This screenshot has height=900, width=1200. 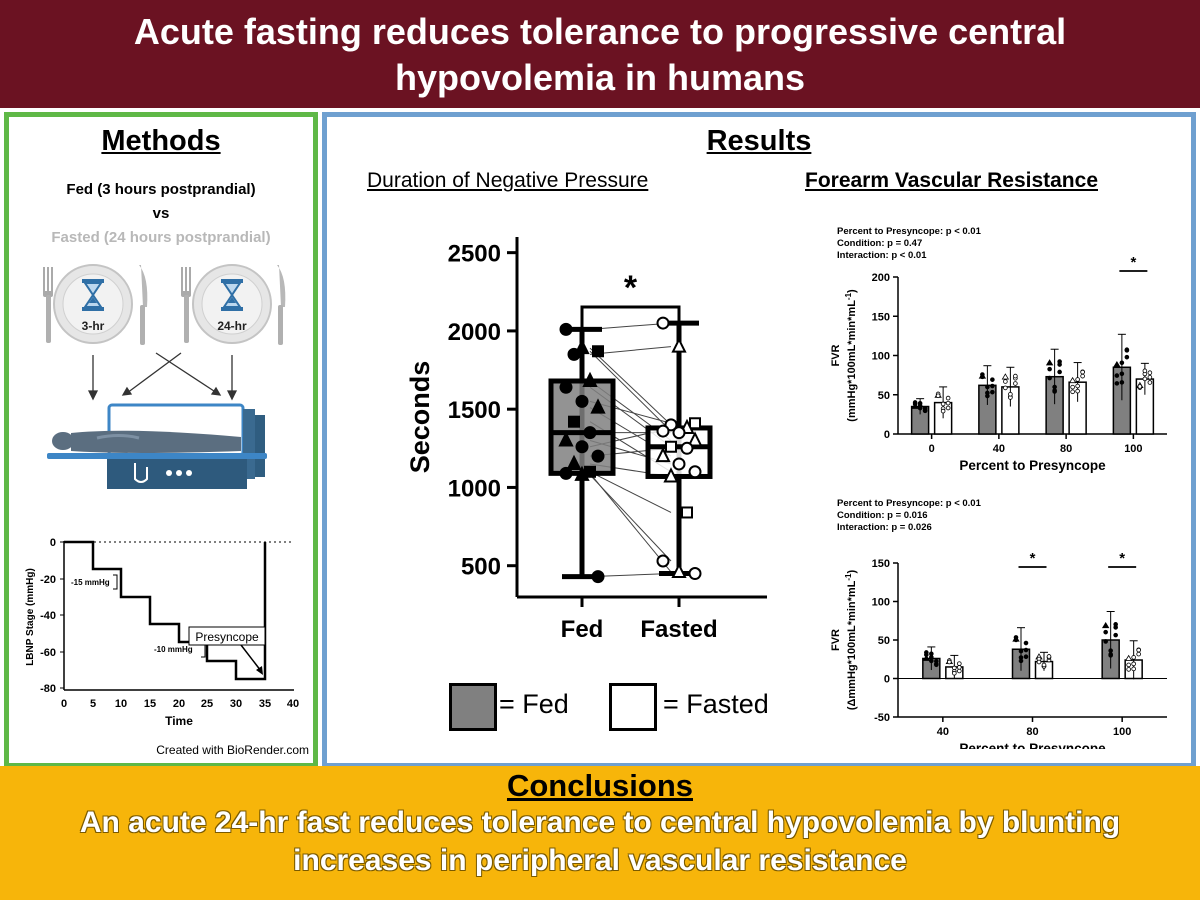 What do you see at coordinates (600, 78) in the screenshot?
I see `title-line-2: hypovolemia in humans` at bounding box center [600, 78].